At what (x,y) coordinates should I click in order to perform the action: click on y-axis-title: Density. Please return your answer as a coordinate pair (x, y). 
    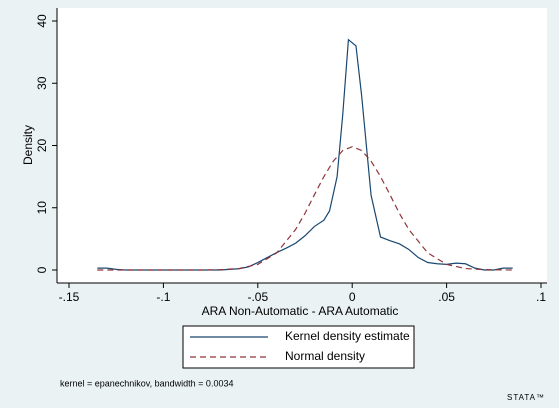
    Looking at the image, I should click on (28, 145).